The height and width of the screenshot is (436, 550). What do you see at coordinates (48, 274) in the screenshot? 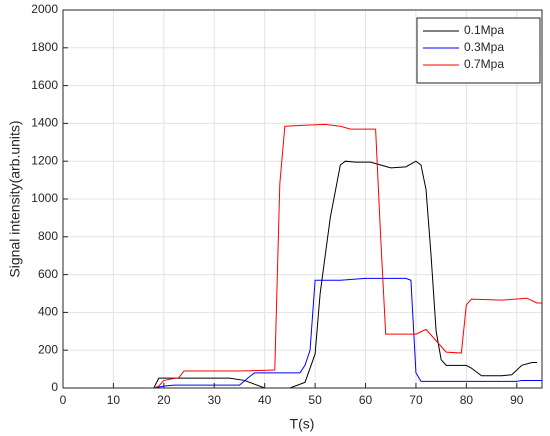
I see `y-tick-label: 600` at bounding box center [48, 274].